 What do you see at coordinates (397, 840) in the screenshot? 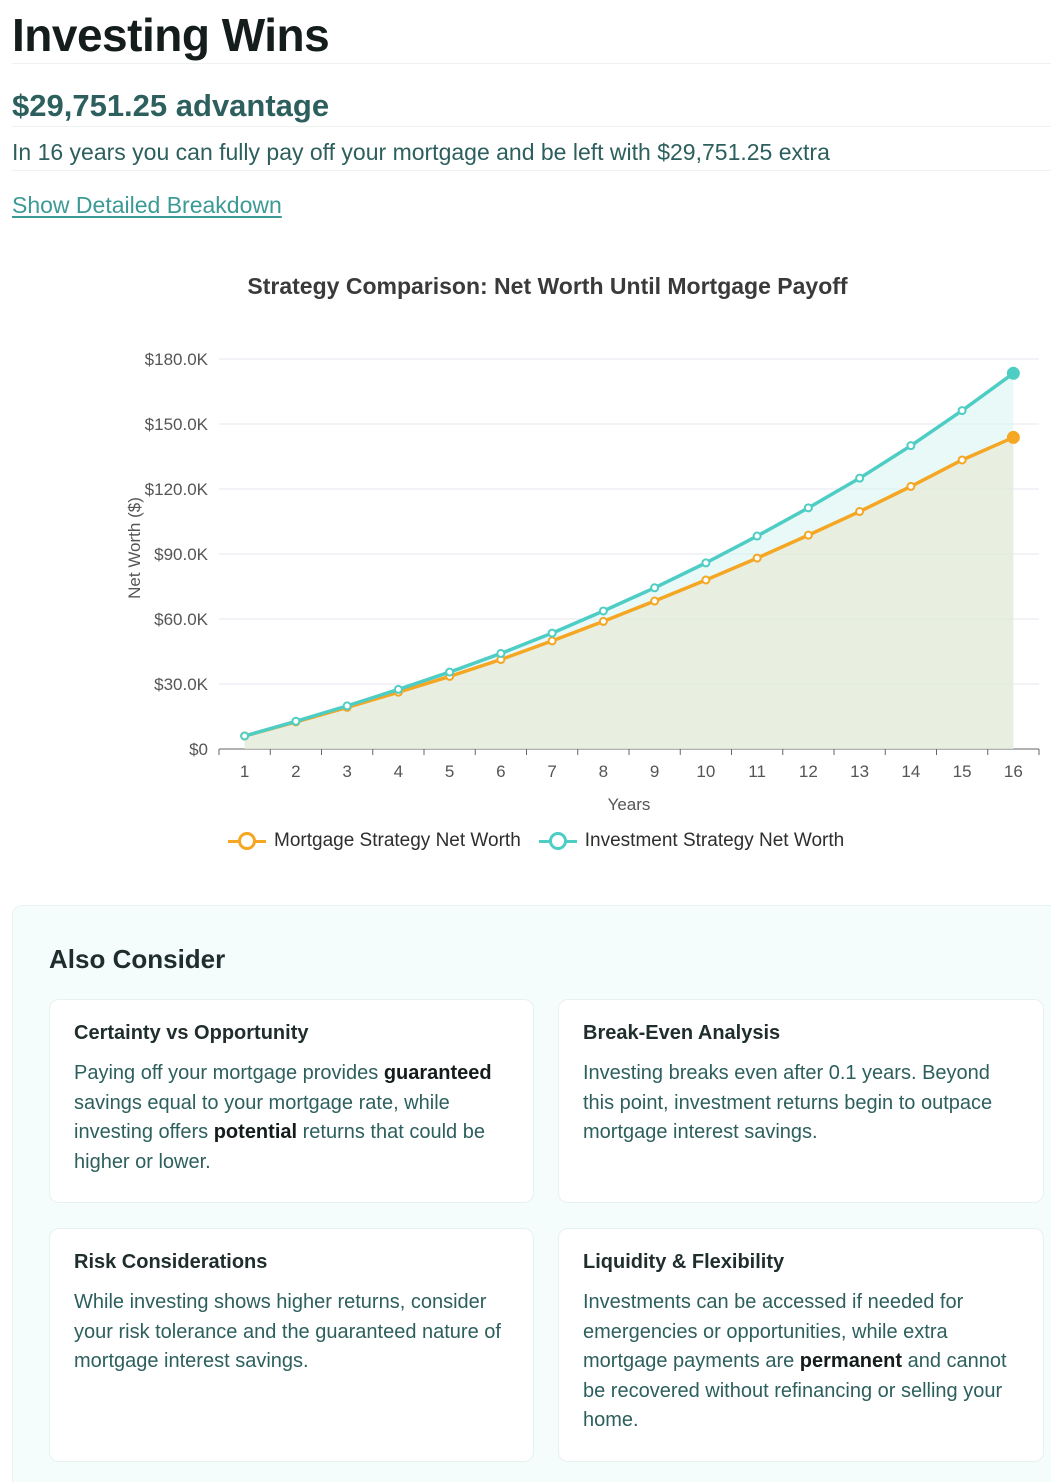
I see `legend-label-mortgage: Mortgage Strategy Net Worth` at bounding box center [397, 840].